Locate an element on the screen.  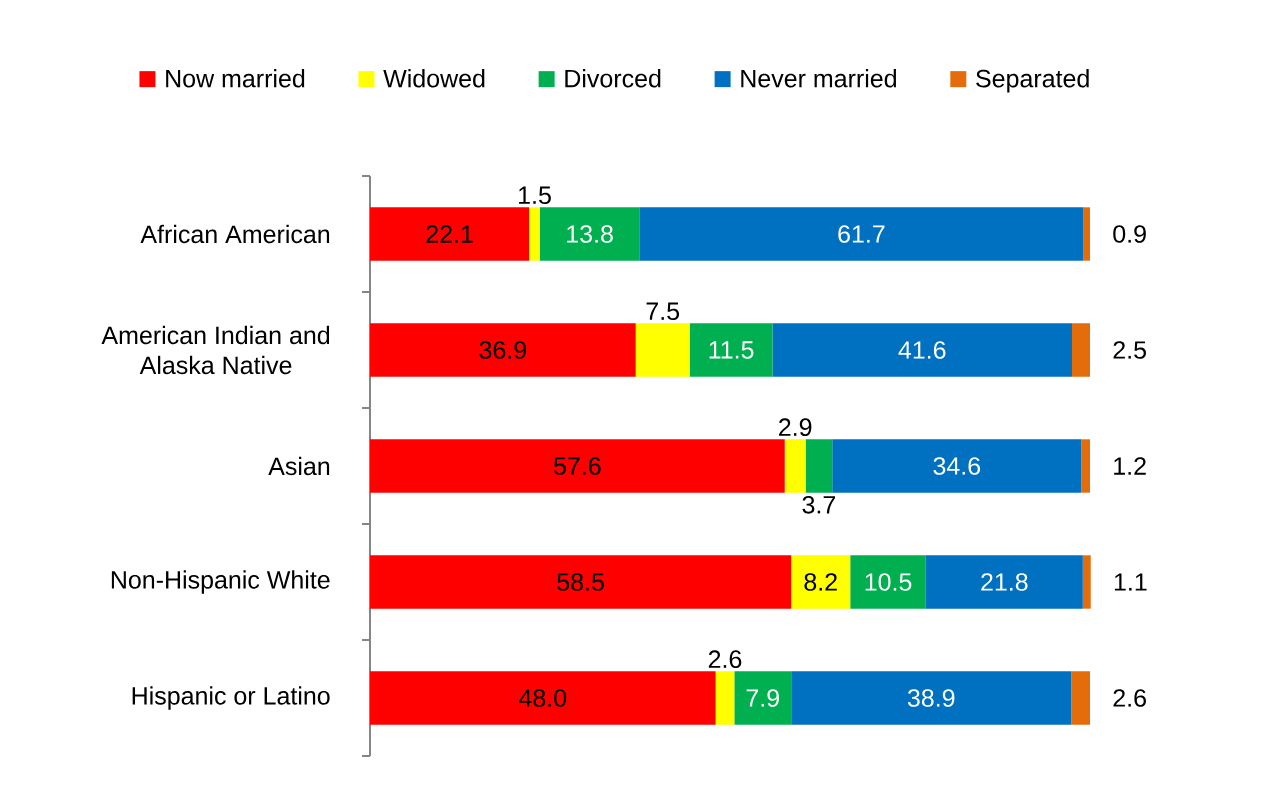
legend-label: Now married is located at coordinates (235, 78).